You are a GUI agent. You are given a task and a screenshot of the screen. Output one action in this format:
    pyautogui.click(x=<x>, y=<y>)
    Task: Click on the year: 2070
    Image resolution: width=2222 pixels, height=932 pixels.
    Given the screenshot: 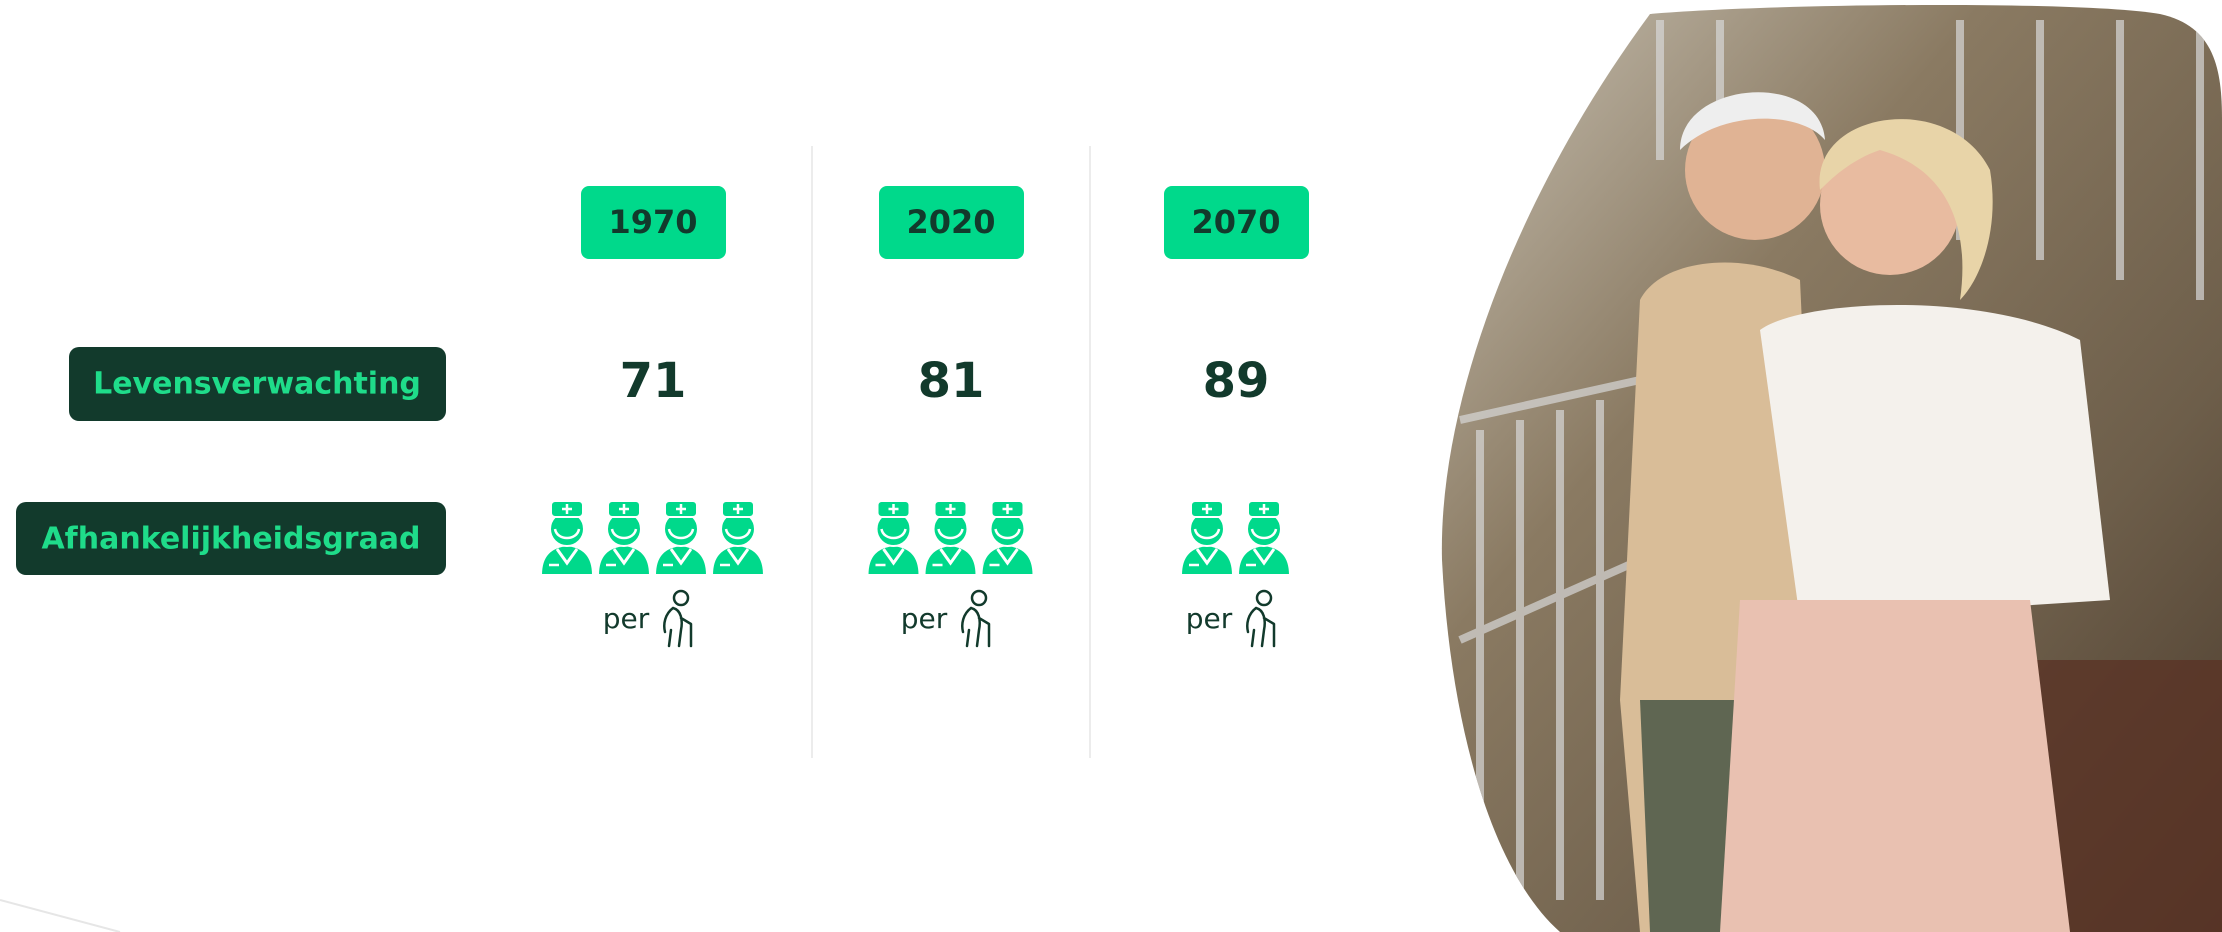 What is the action you would take?
    pyautogui.click(x=1235, y=222)
    